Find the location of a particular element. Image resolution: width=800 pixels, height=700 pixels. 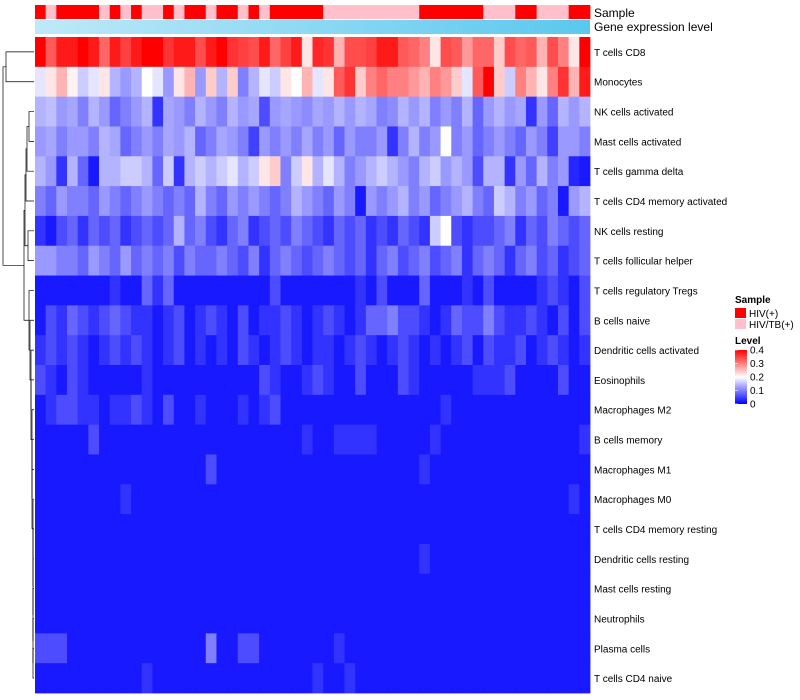

dendrogram-branch is located at coordinates (32, 439).